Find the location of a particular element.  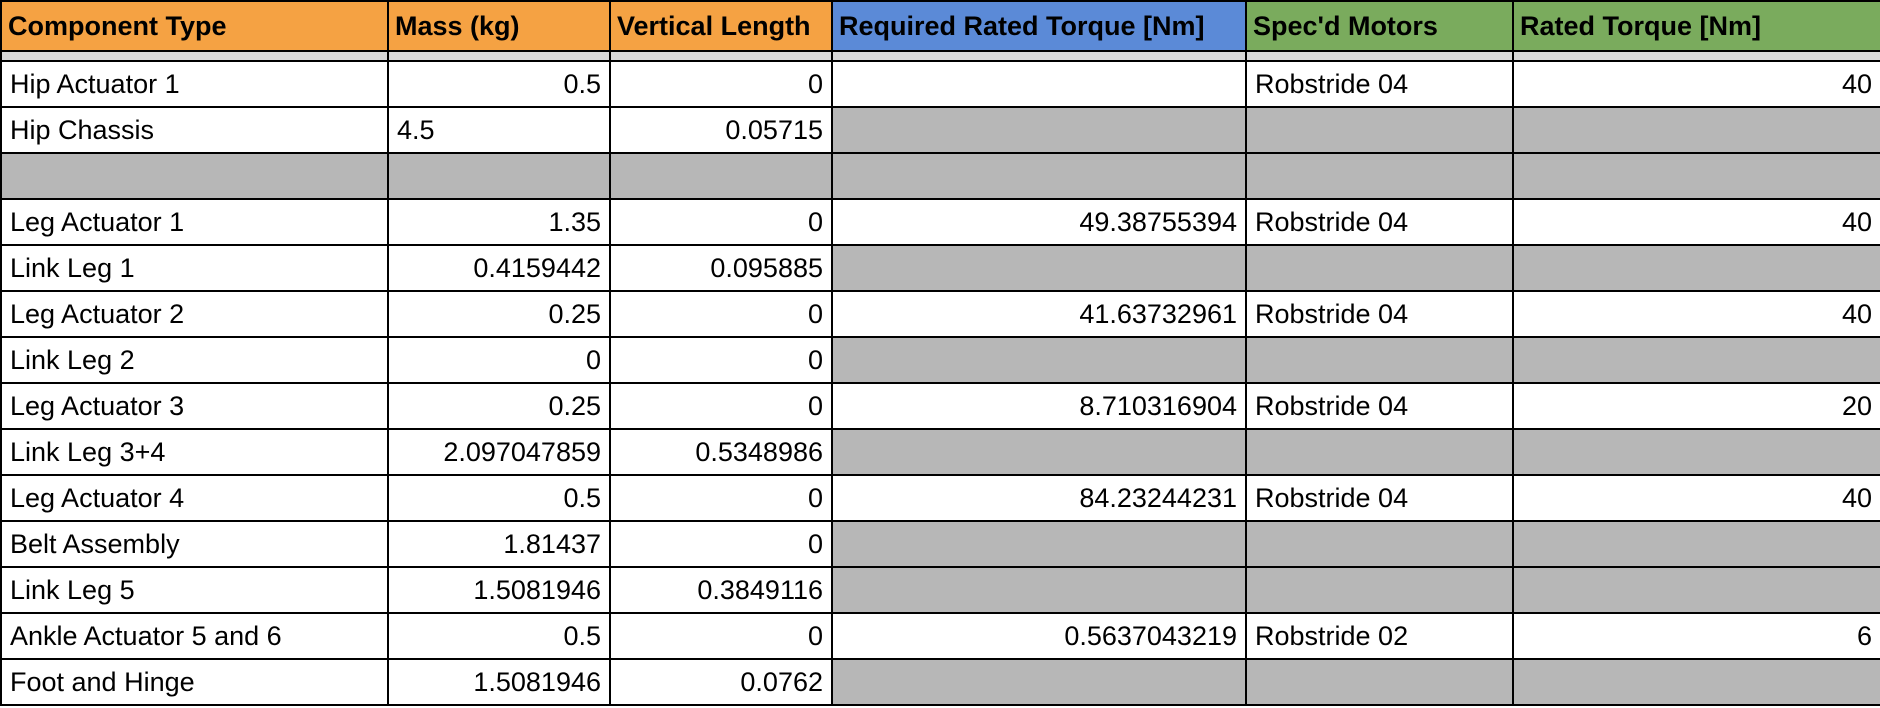

table-row: Foot and Hinge 1.5081946 0.0762 is located at coordinates (940, 682).